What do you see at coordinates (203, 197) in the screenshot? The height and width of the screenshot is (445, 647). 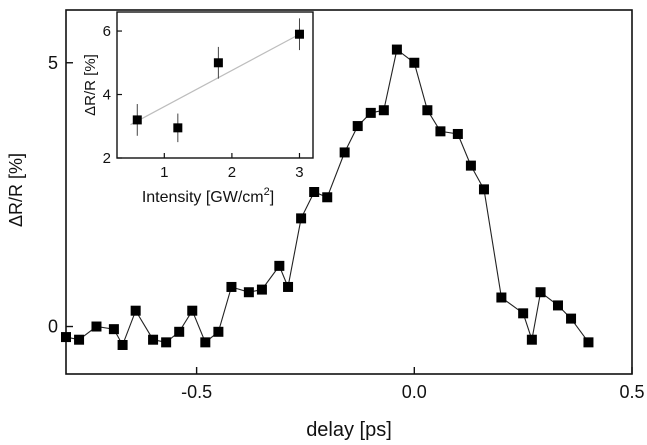 I see `inset-x-axis-label-main: Intensity [GW/cm` at bounding box center [203, 197].